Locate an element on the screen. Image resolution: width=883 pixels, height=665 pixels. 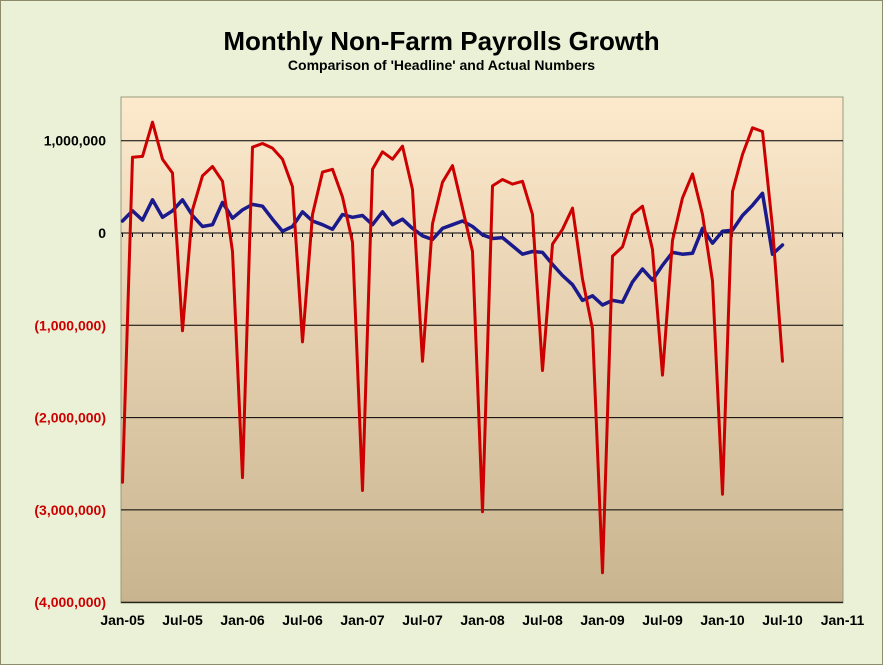
x-tick-label: Jan-08 is located at coordinates (482, 620).